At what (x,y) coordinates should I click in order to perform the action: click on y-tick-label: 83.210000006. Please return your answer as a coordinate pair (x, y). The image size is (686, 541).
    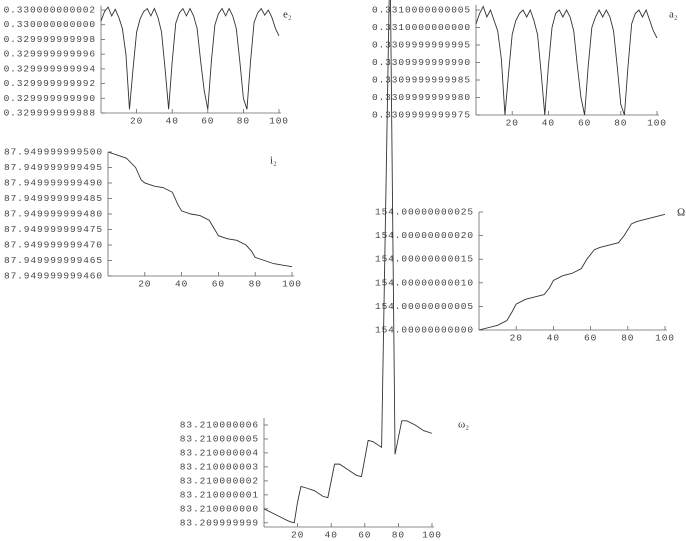
    Looking at the image, I should click on (219, 425).